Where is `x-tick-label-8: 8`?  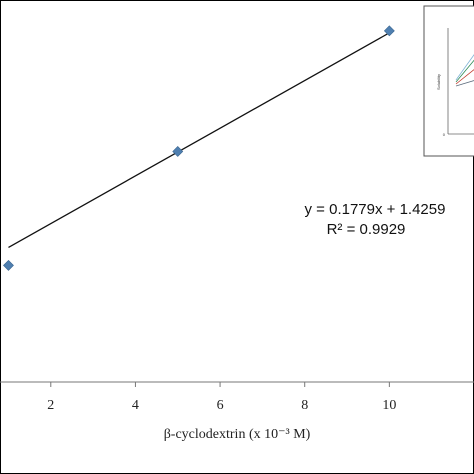
x-tick-label-8: 8 is located at coordinates (304, 405).